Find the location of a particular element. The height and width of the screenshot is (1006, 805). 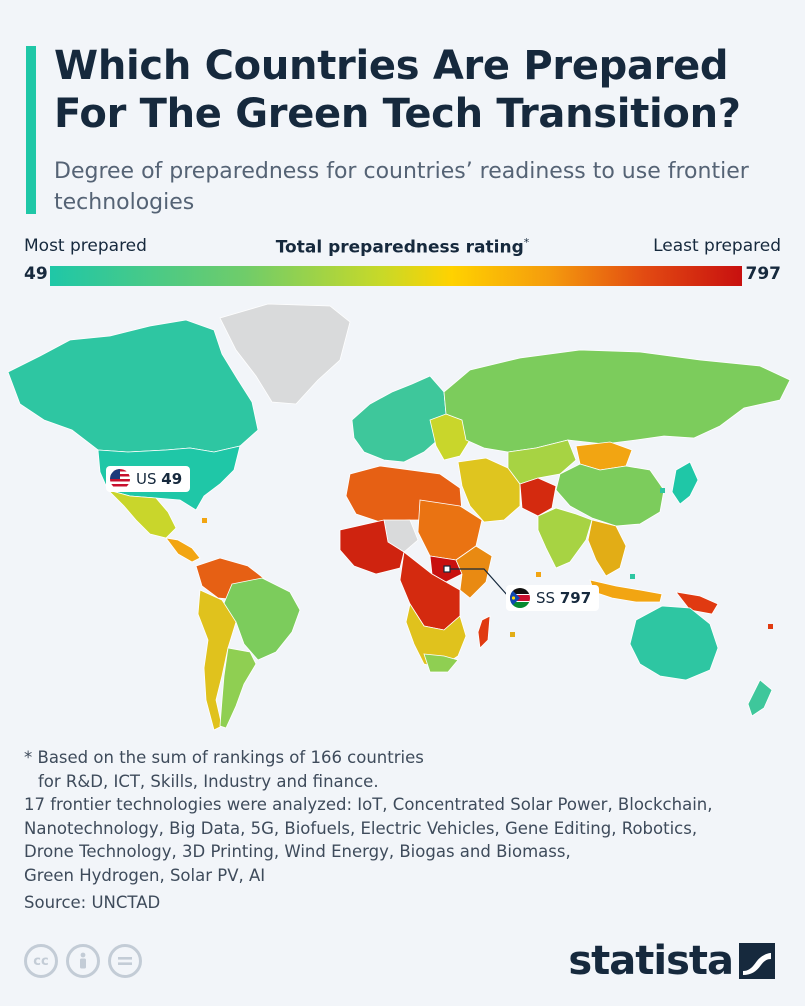

callout-us-value: 49 is located at coordinates (172, 479).